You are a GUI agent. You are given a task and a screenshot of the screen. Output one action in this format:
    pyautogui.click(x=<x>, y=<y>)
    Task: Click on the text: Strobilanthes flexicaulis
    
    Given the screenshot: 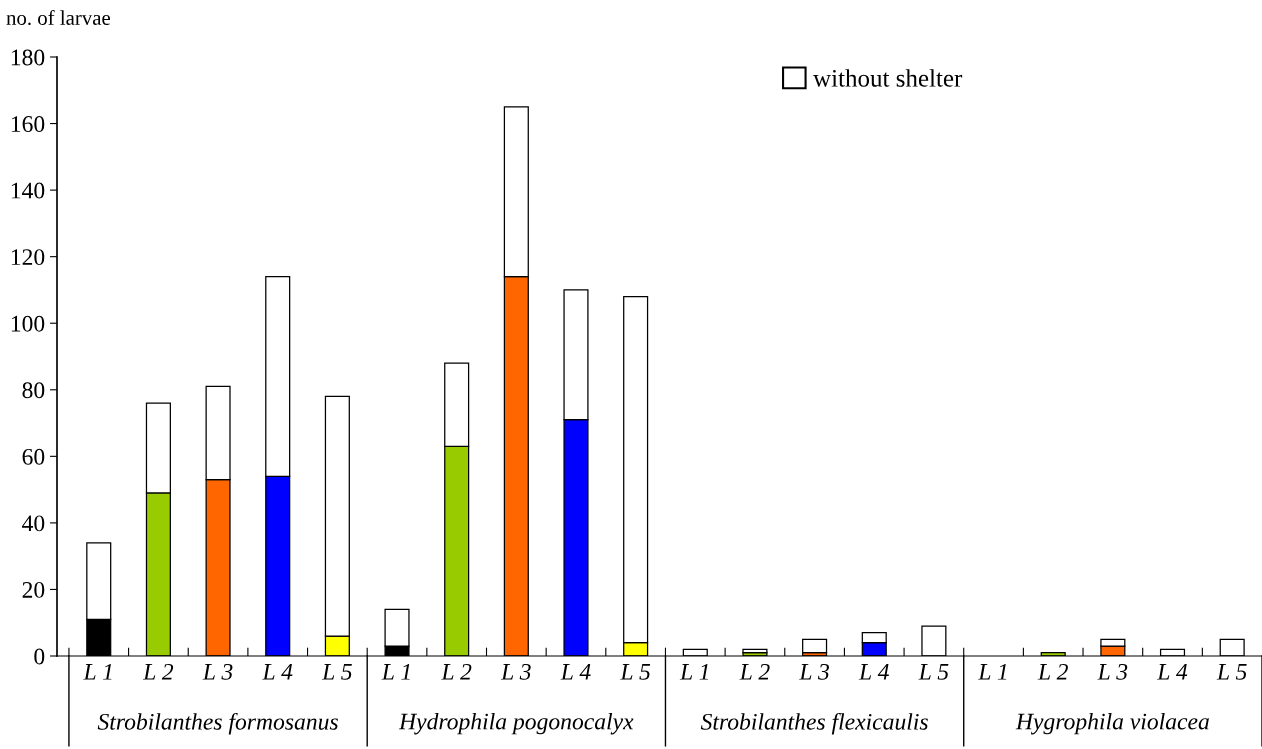 What is the action you would take?
    pyautogui.click(x=814, y=723)
    